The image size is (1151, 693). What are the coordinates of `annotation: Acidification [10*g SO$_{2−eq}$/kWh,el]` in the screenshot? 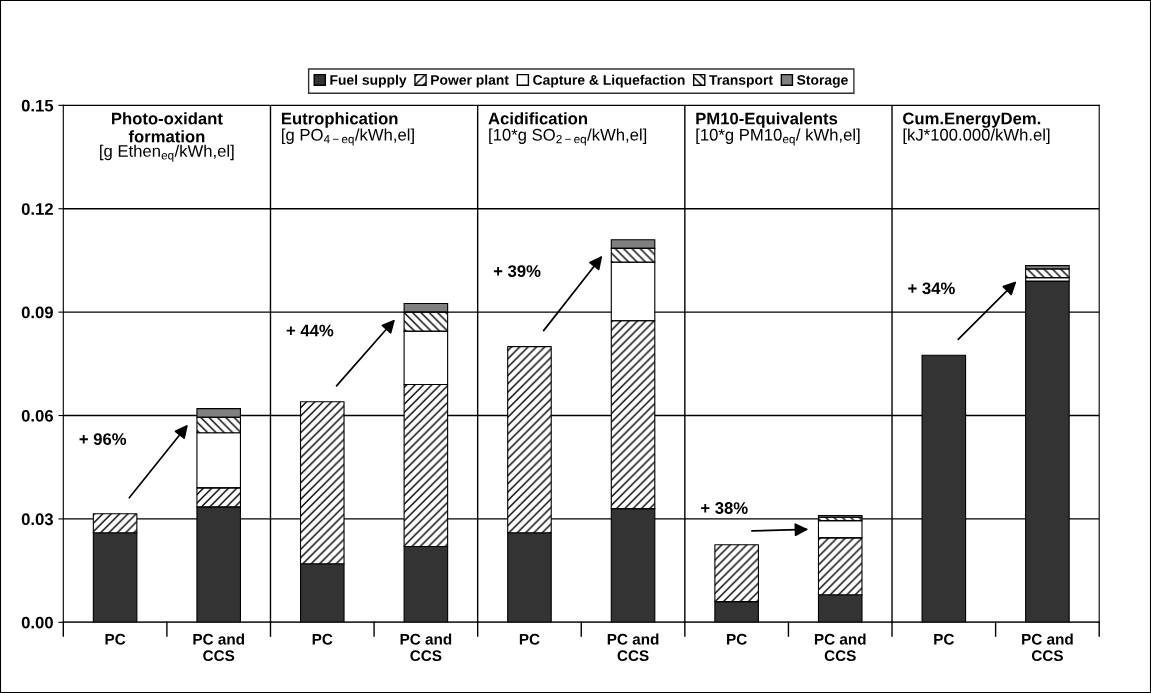 It's located at (567, 129).